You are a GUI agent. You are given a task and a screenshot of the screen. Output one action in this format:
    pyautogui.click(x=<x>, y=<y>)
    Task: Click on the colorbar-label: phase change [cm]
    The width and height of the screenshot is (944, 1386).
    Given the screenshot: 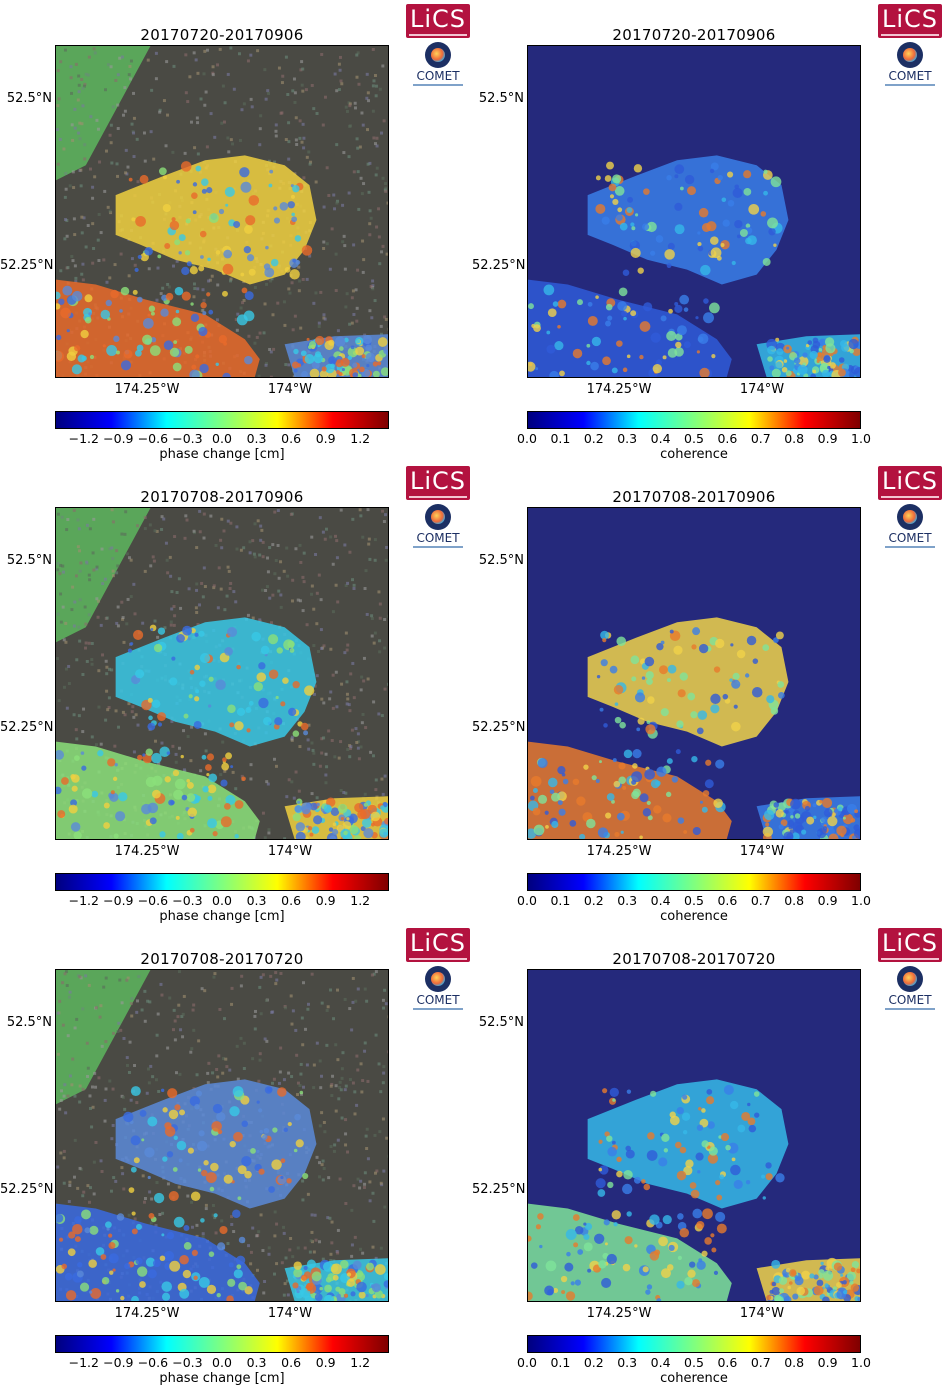 What is the action you would take?
    pyautogui.click(x=222, y=916)
    